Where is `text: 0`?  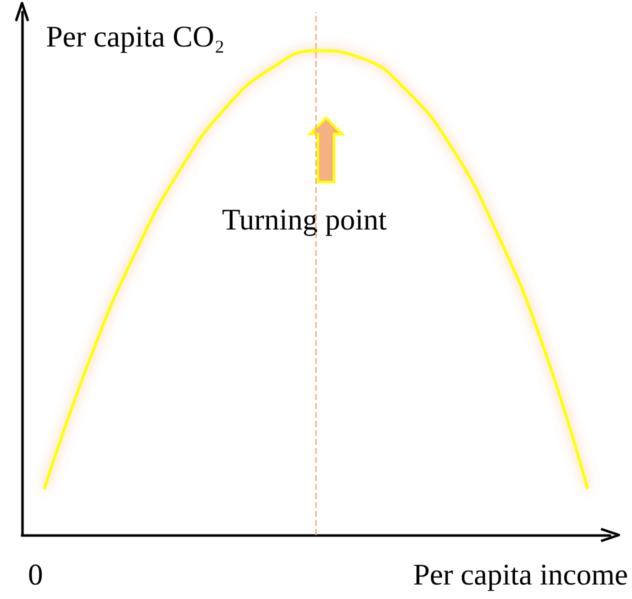 text: 0 is located at coordinates (35, 575).